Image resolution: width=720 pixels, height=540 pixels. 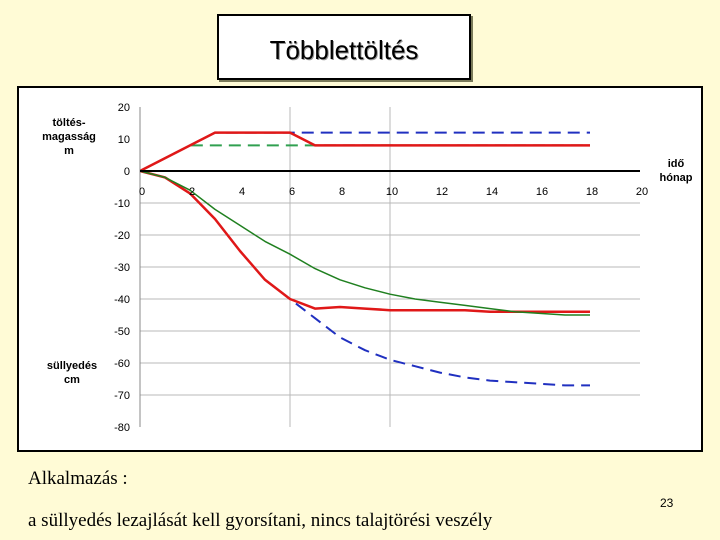 What do you see at coordinates (124, 140) in the screenshot?
I see `y-tick-label: 10` at bounding box center [124, 140].